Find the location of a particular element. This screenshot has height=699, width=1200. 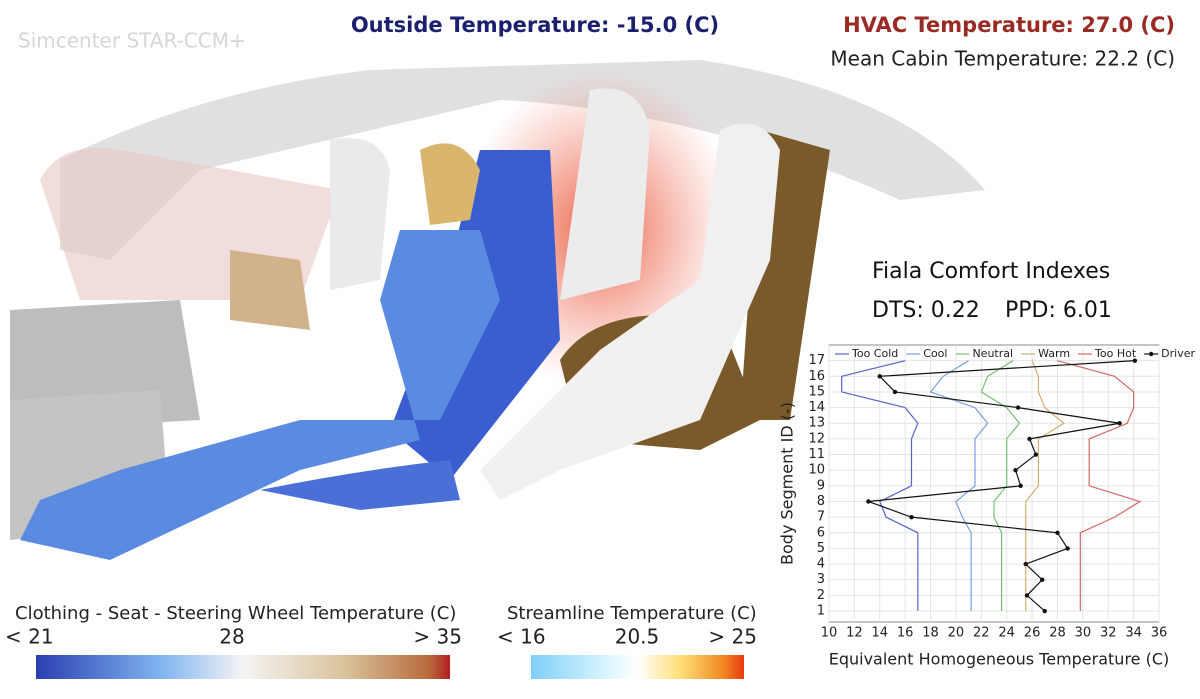

y-tick-label: 12 is located at coordinates (816, 438).